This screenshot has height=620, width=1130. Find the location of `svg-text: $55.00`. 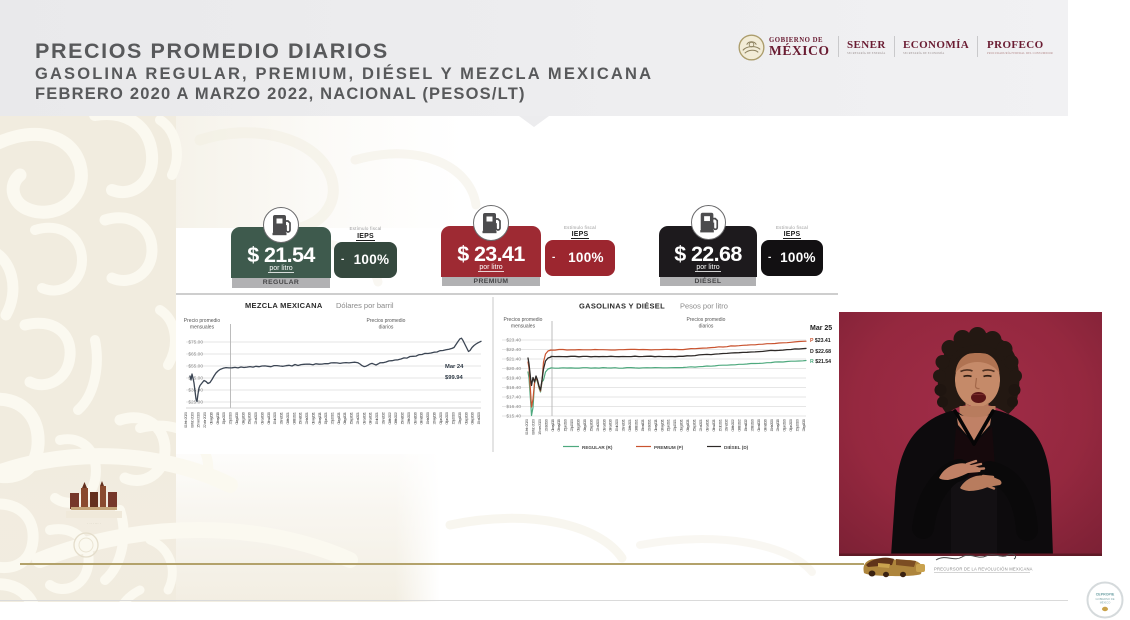

svg-text: $55.00 is located at coordinates (195, 367).